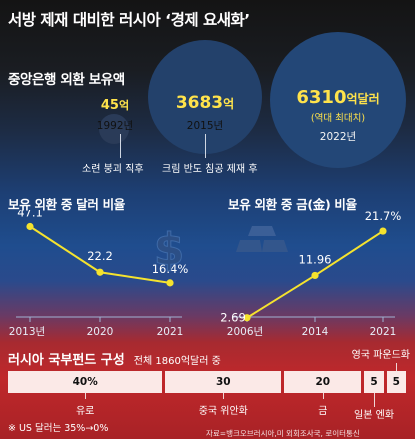  Describe the element at coordinates (85, 411) in the screenshot. I see `fund-category-label: 유로` at that location.